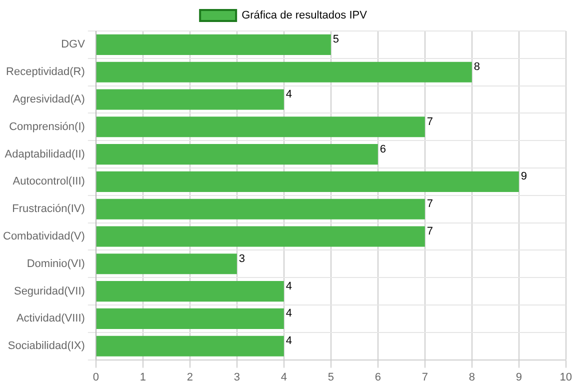 This screenshot has width=575, height=387. I want to click on x-tick-label: 7, so click(425, 377).